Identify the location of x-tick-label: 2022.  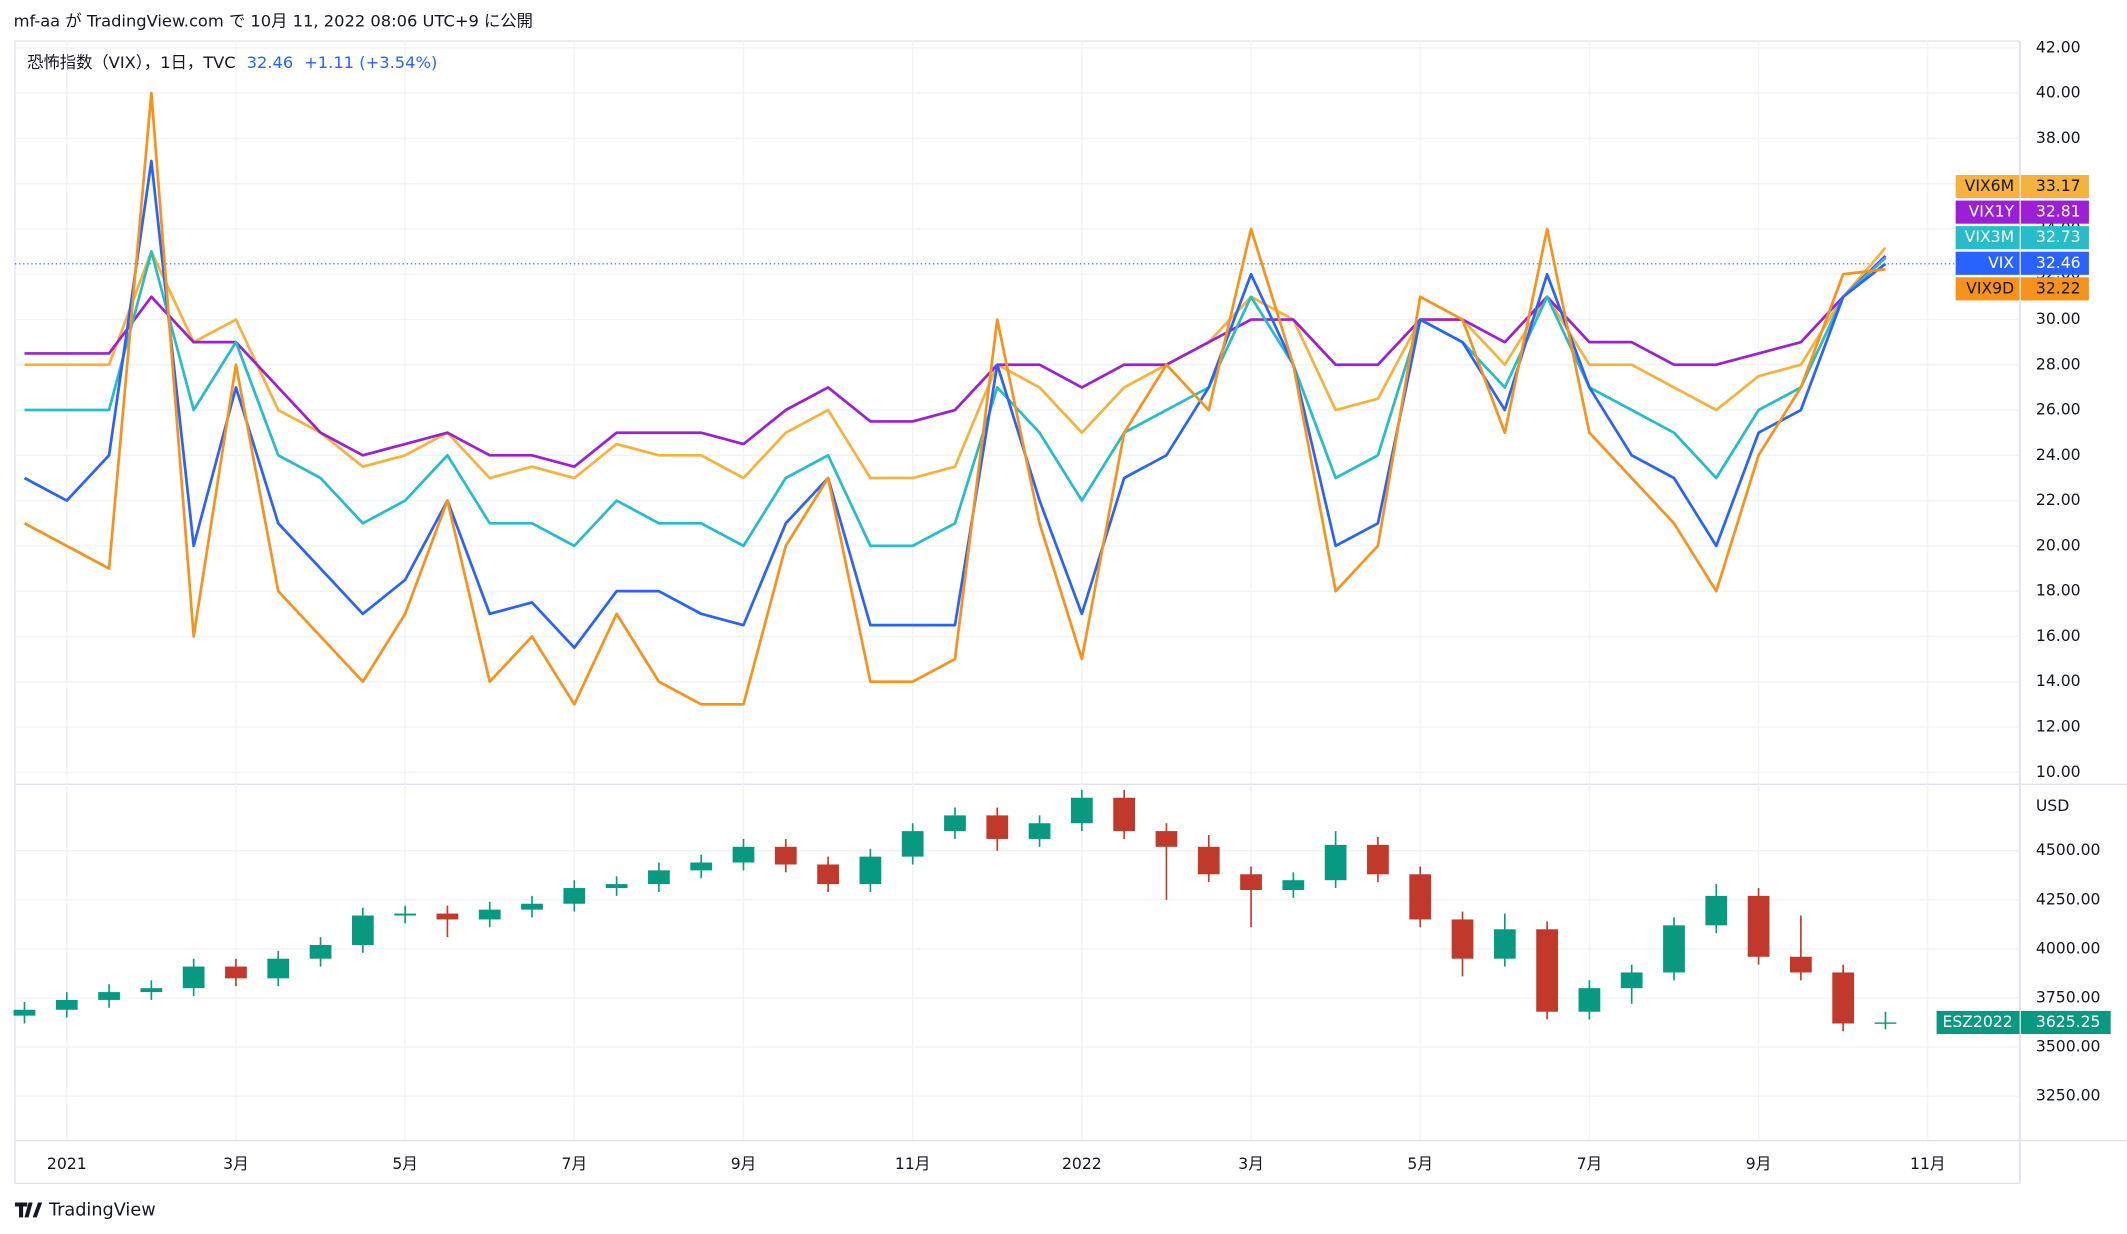
(1082, 1163).